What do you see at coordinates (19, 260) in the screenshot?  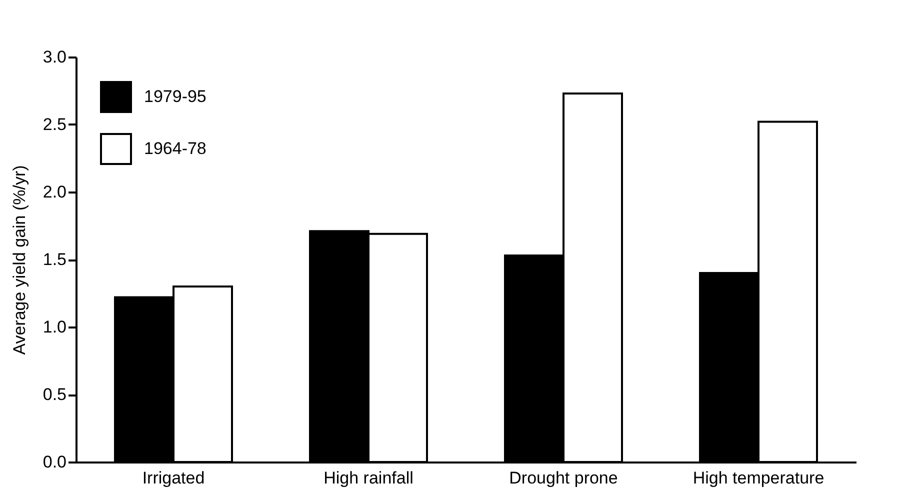 I see `y-axis-title: Average yield gain (%/yr)` at bounding box center [19, 260].